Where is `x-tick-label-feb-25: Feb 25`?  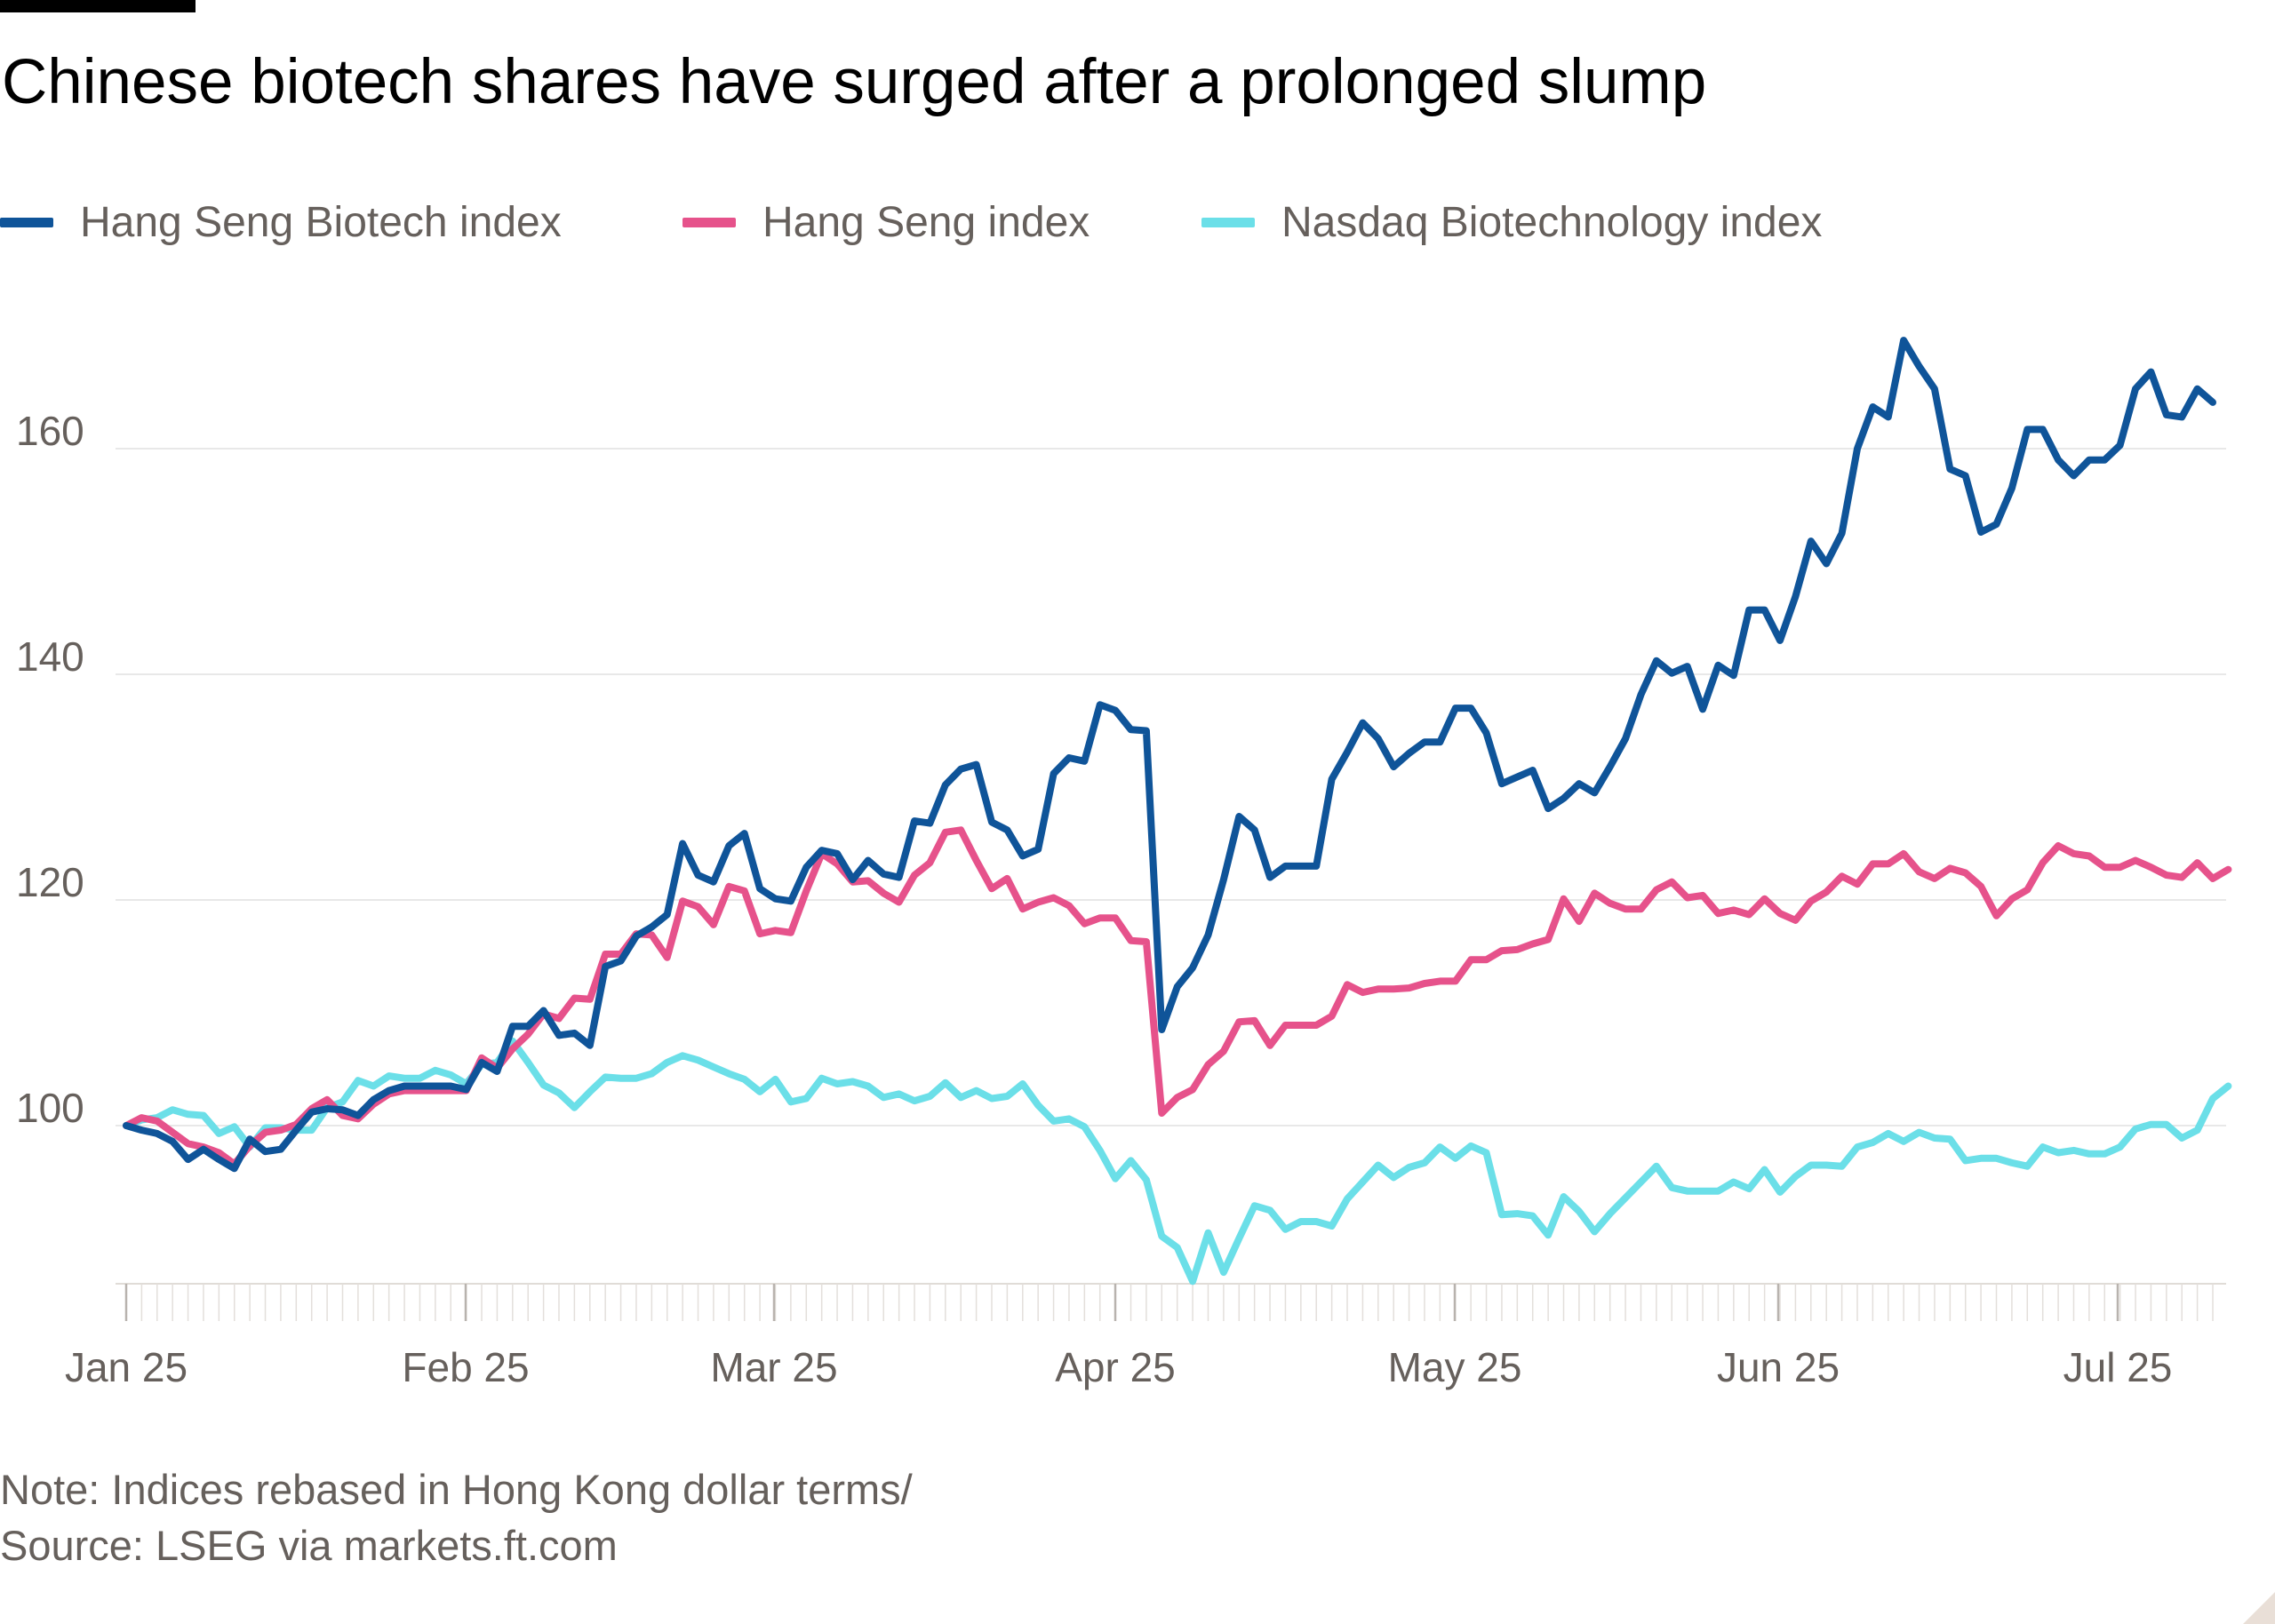 x-tick-label-feb-25: Feb 25 is located at coordinates (465, 1367).